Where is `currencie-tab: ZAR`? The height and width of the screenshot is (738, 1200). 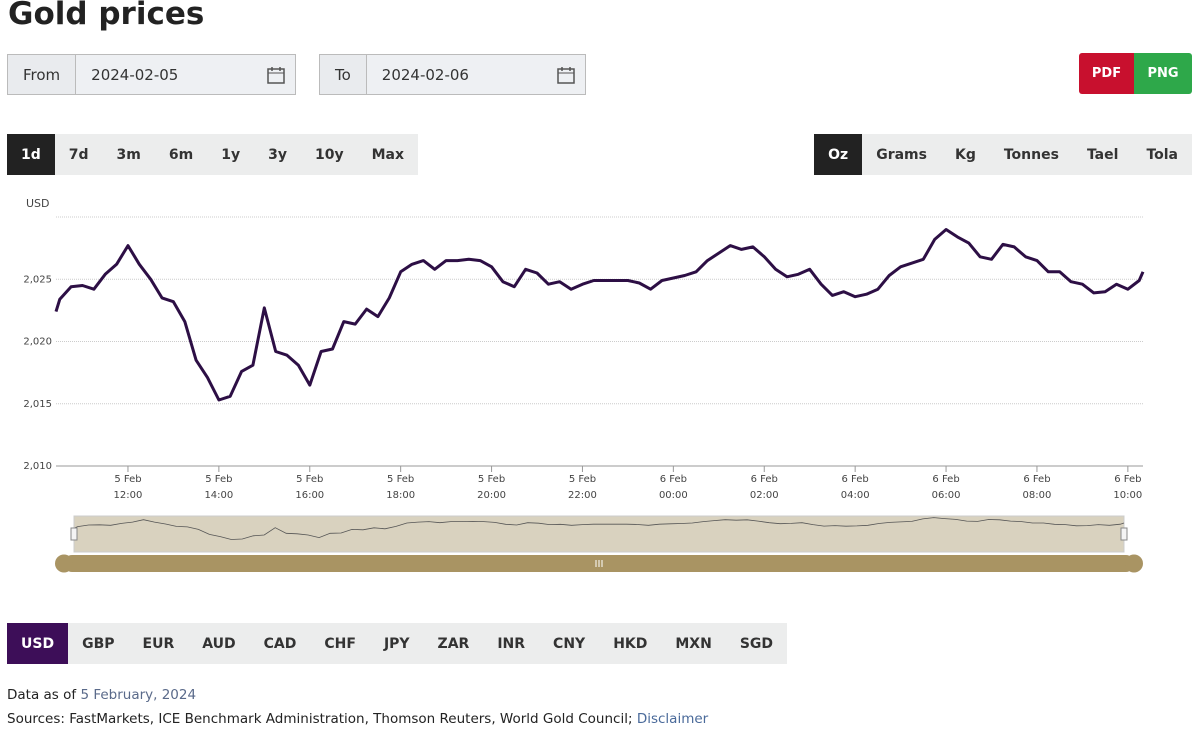
currencie-tab: ZAR is located at coordinates (453, 643).